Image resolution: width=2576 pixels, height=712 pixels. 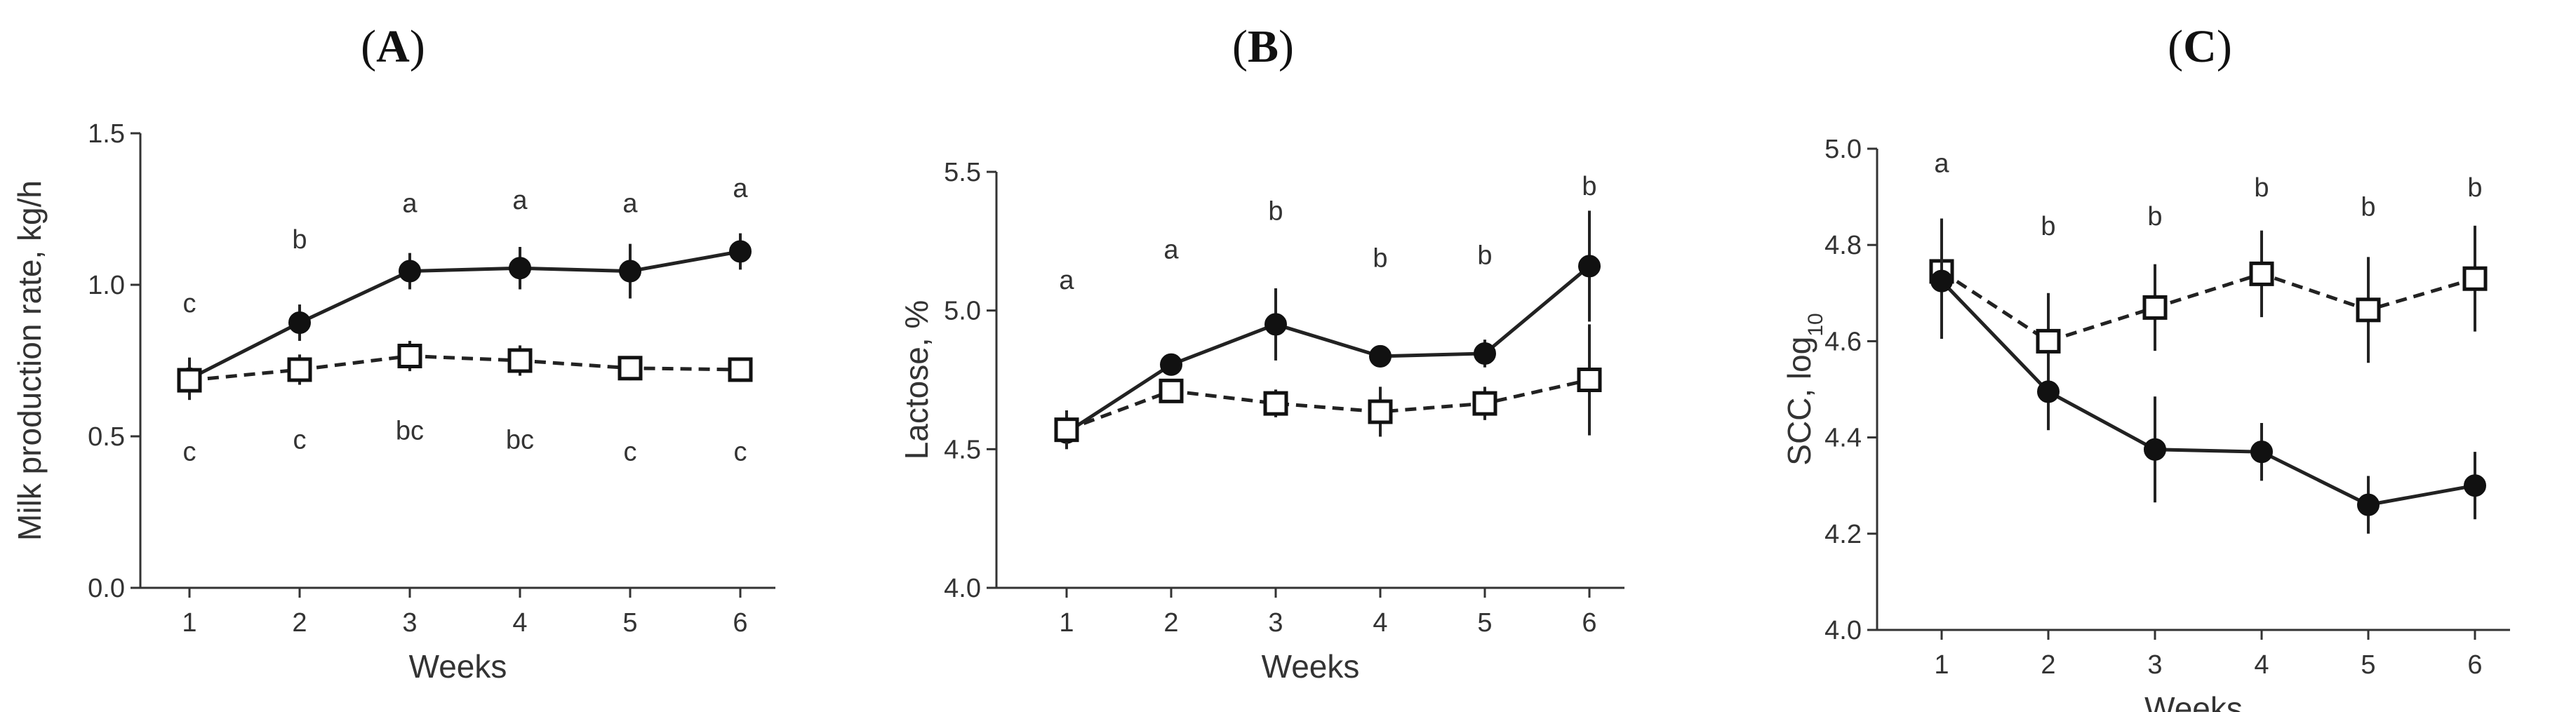 I want to click on panel-label: (B), so click(x=1263, y=46).